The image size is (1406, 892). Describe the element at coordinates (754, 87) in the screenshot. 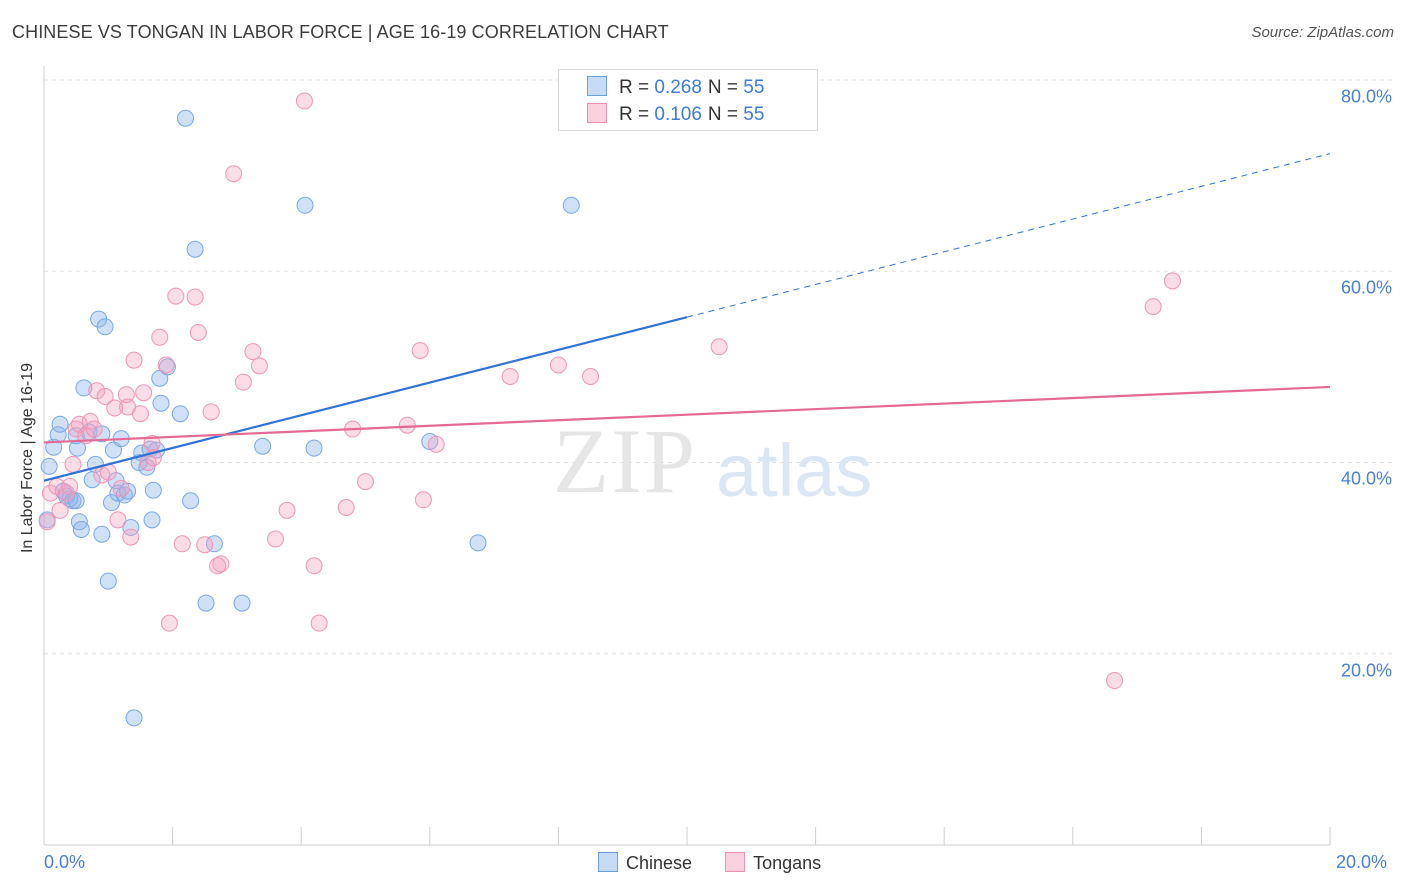

I see `chinese-n-value: 55` at that location.